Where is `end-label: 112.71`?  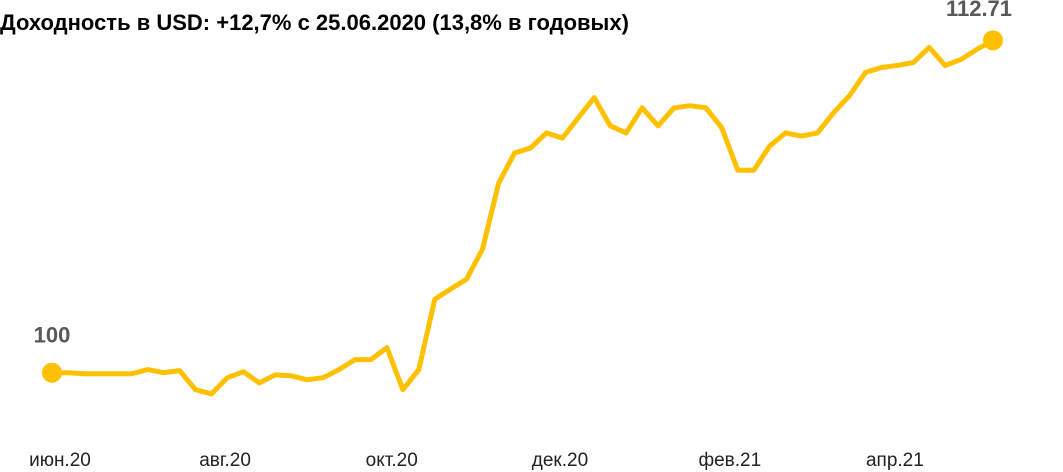
end-label: 112.71 is located at coordinates (979, 10).